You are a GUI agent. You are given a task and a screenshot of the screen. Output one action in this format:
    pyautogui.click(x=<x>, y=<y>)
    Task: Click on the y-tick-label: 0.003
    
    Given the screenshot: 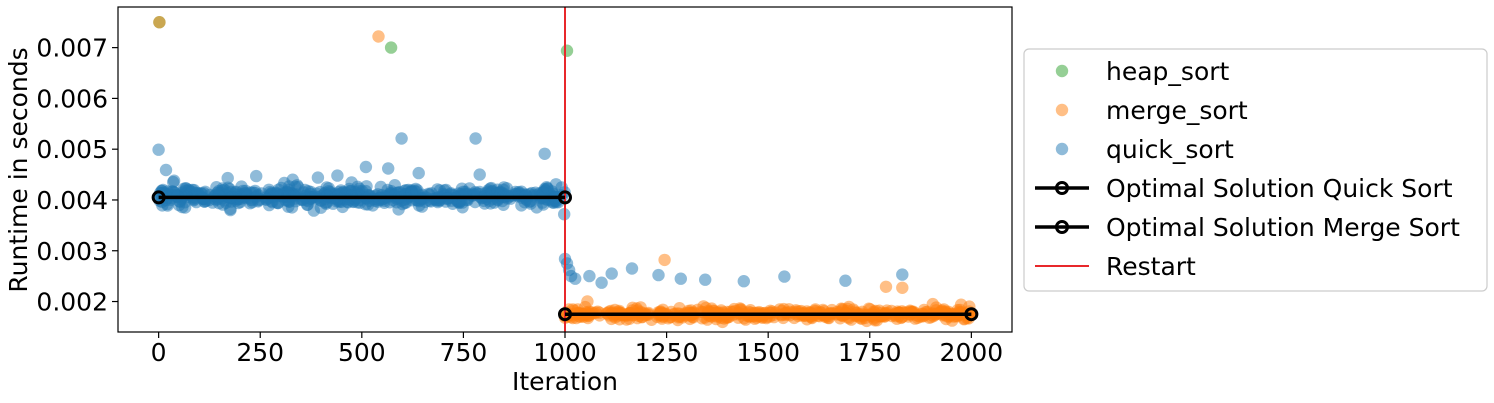 What is the action you would take?
    pyautogui.click(x=72, y=251)
    